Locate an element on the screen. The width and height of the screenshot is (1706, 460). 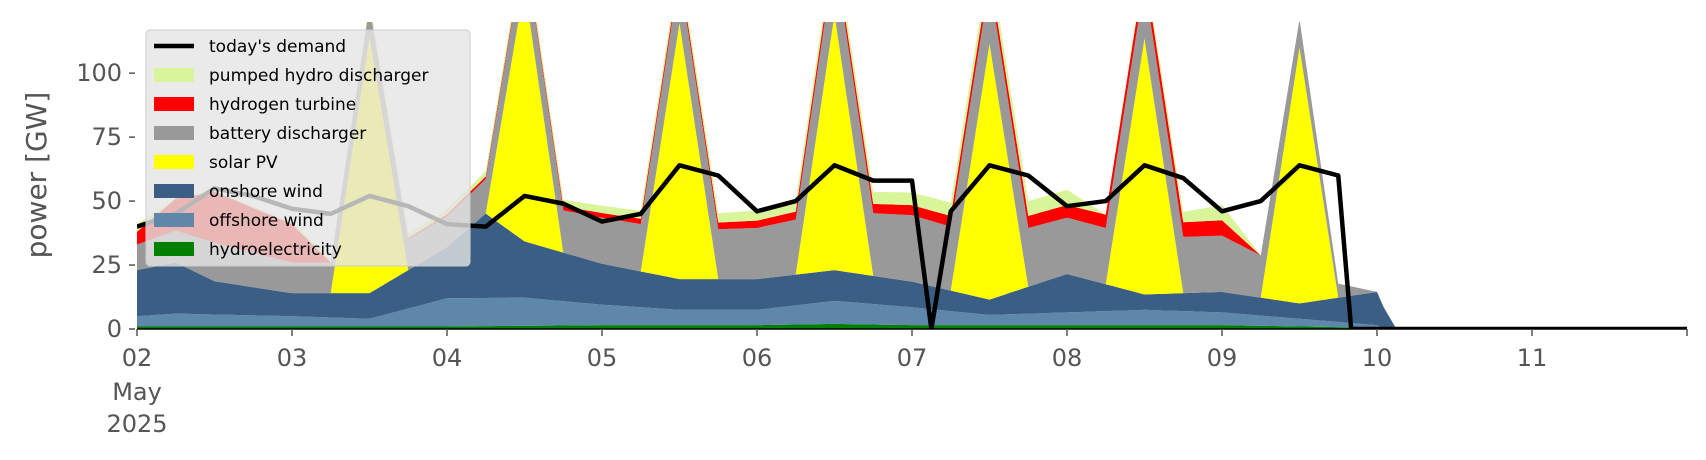
legend-label: hydroelectricity is located at coordinates (275, 250).